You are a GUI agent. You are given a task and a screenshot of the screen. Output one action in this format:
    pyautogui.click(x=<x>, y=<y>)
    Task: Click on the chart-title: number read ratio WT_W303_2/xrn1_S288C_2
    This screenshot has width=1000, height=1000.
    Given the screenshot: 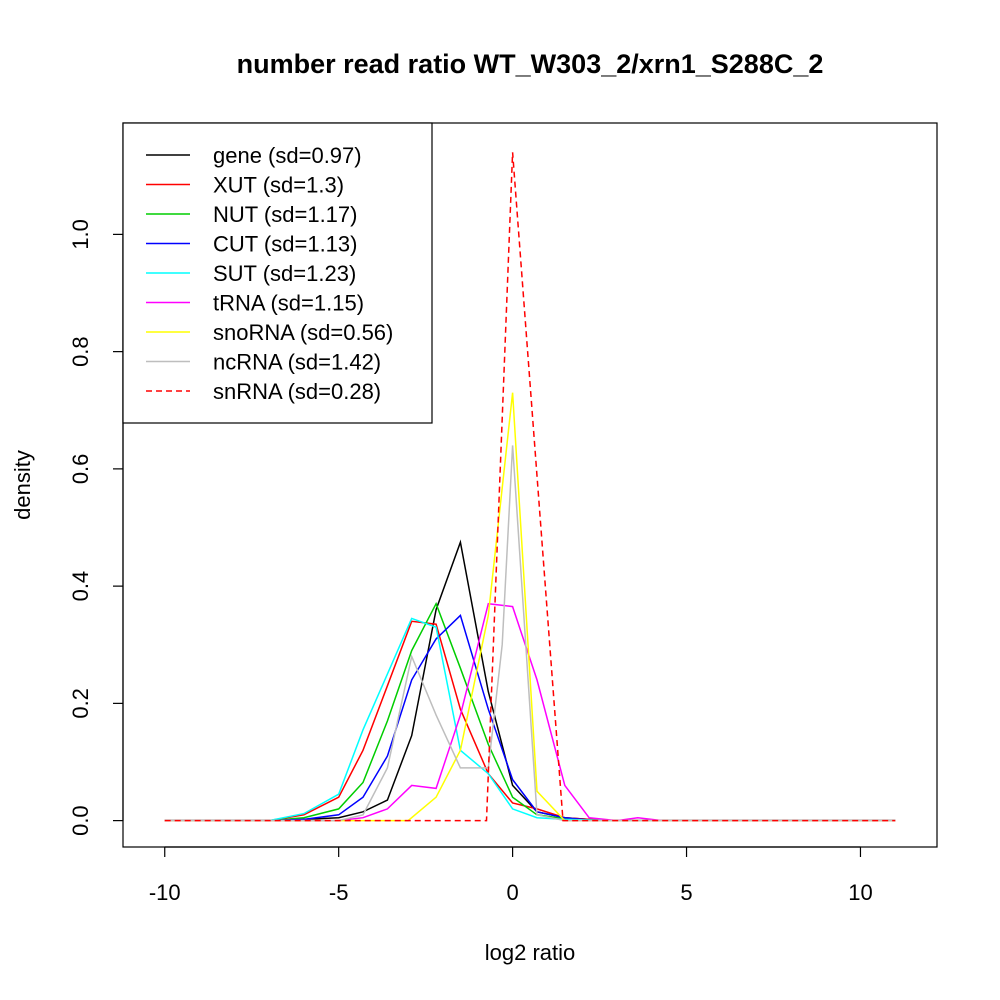 What is the action you would take?
    pyautogui.click(x=530, y=64)
    